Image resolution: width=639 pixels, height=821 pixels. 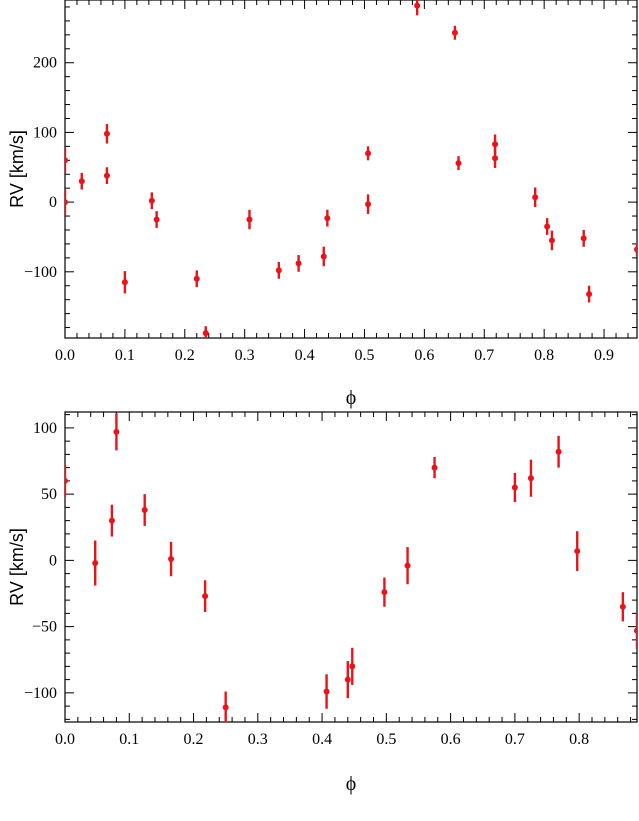 What do you see at coordinates (515, 739) in the screenshot?
I see `x-tick-label: 0.7` at bounding box center [515, 739].